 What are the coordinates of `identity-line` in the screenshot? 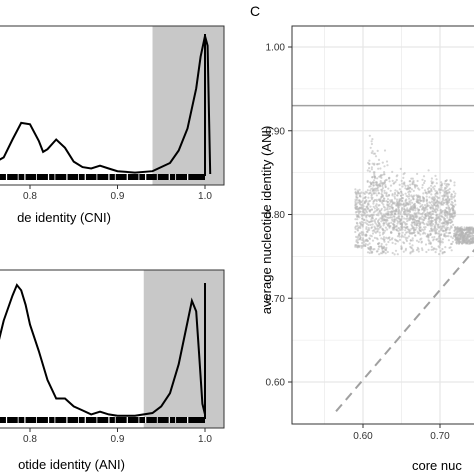 It's located at (404, 330).